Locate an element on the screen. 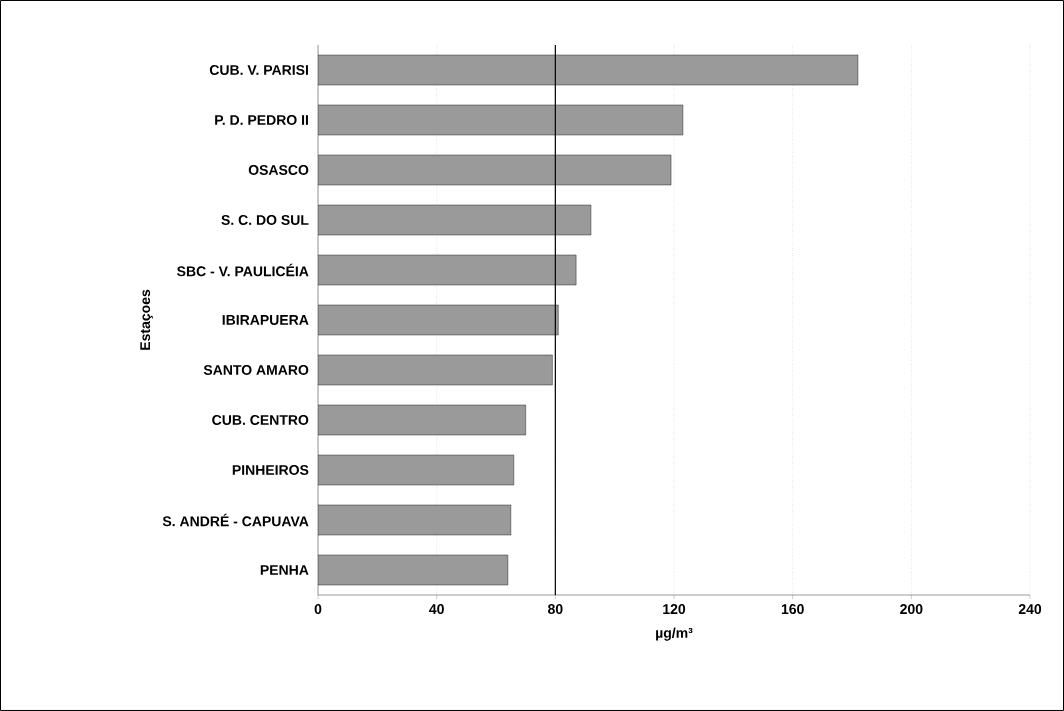 The image size is (1064, 711). y-tick-label: IBIRAPUERA is located at coordinates (265, 320).